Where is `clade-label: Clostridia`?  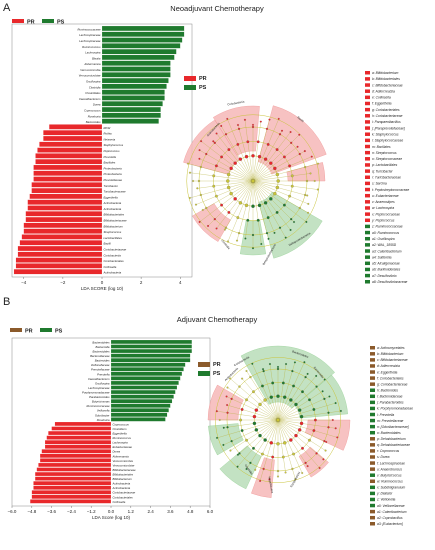
clade-label: Clostridia is located at coordinates (249, 469).